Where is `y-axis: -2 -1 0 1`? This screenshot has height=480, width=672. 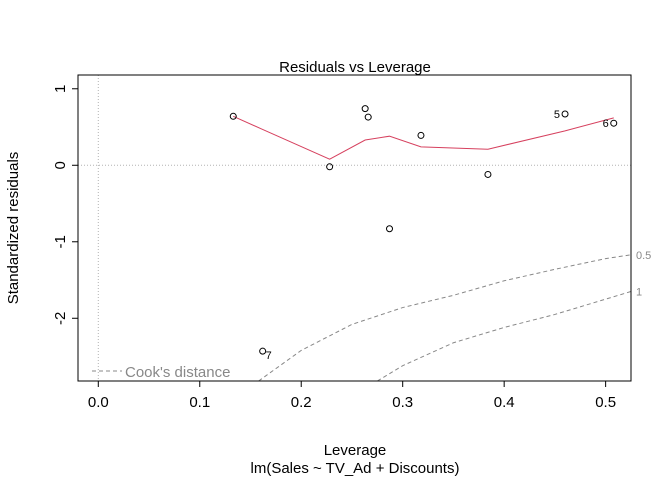
y-axis: -2 -1 0 1 is located at coordinates (65, 205).